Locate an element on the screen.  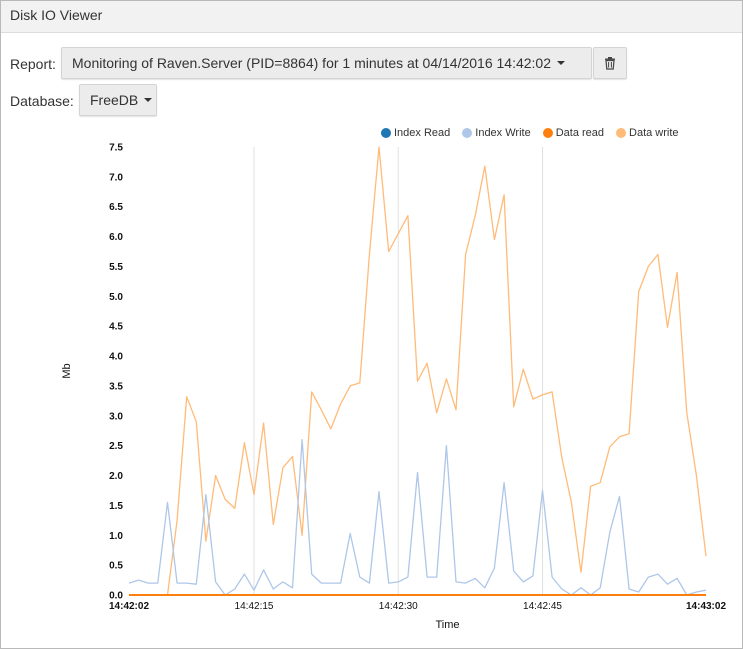
y-tick-label: 0.0 is located at coordinates (116, 596).